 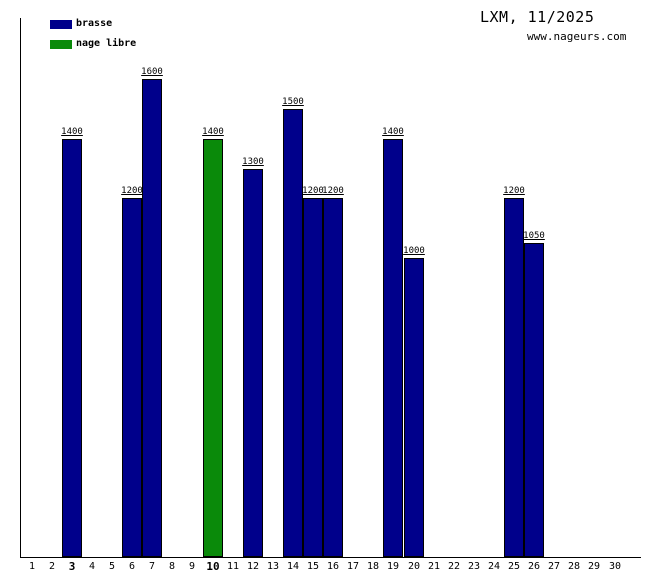 I want to click on x-tick-label-day-27: 27, so click(x=554, y=566).